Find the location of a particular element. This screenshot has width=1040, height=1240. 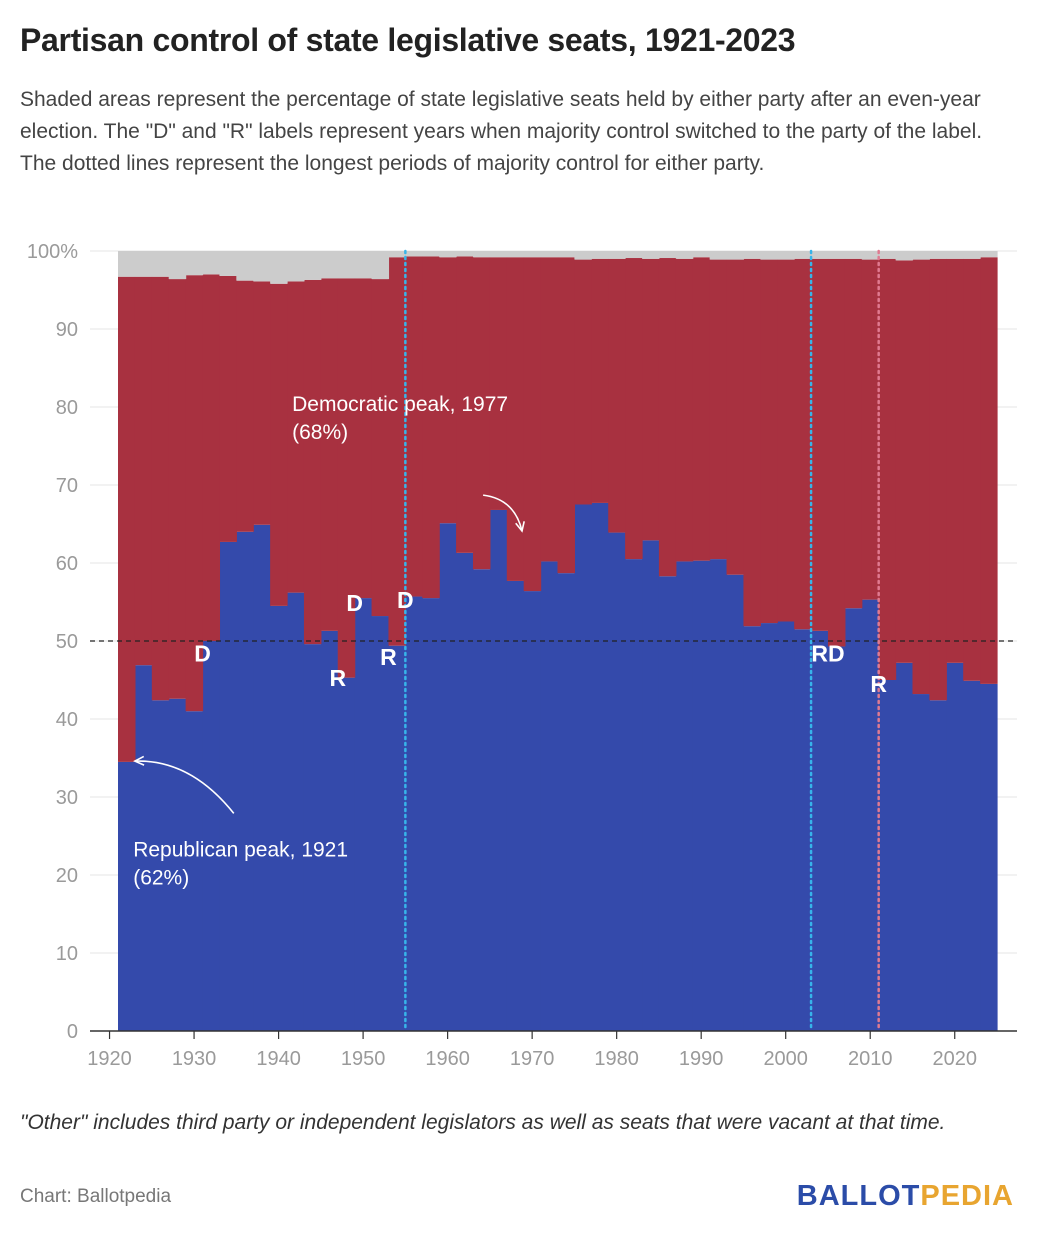

x-tick-label: 1990 is located at coordinates (701, 1059).